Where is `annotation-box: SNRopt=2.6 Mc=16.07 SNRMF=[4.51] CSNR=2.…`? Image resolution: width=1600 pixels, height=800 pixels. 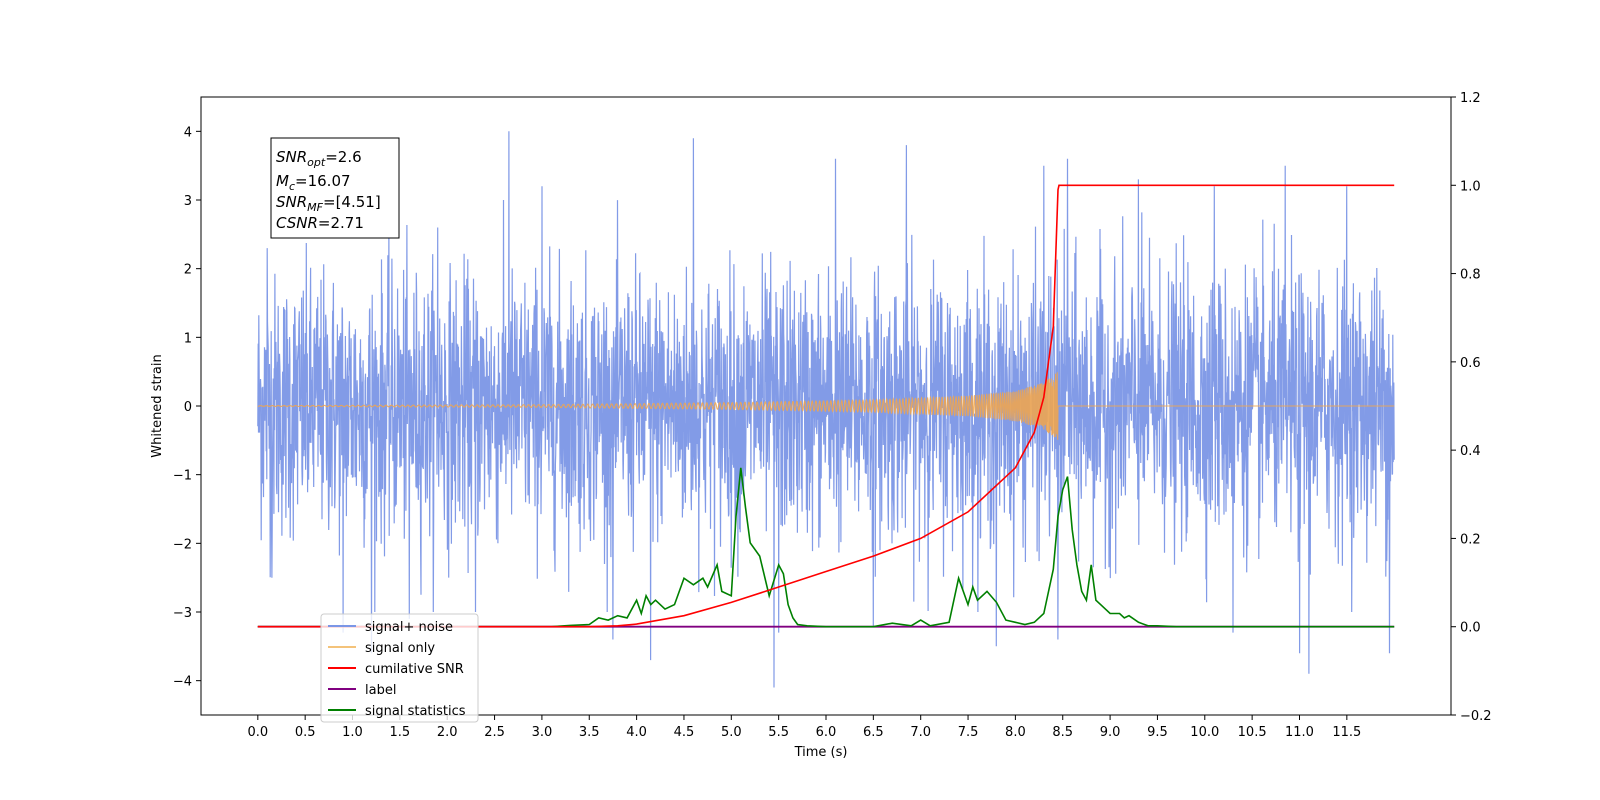 annotation-box: SNRopt=2.6 Mc=16.07 SNRMF=[4.51] CSNR=2.… is located at coordinates (335, 188).